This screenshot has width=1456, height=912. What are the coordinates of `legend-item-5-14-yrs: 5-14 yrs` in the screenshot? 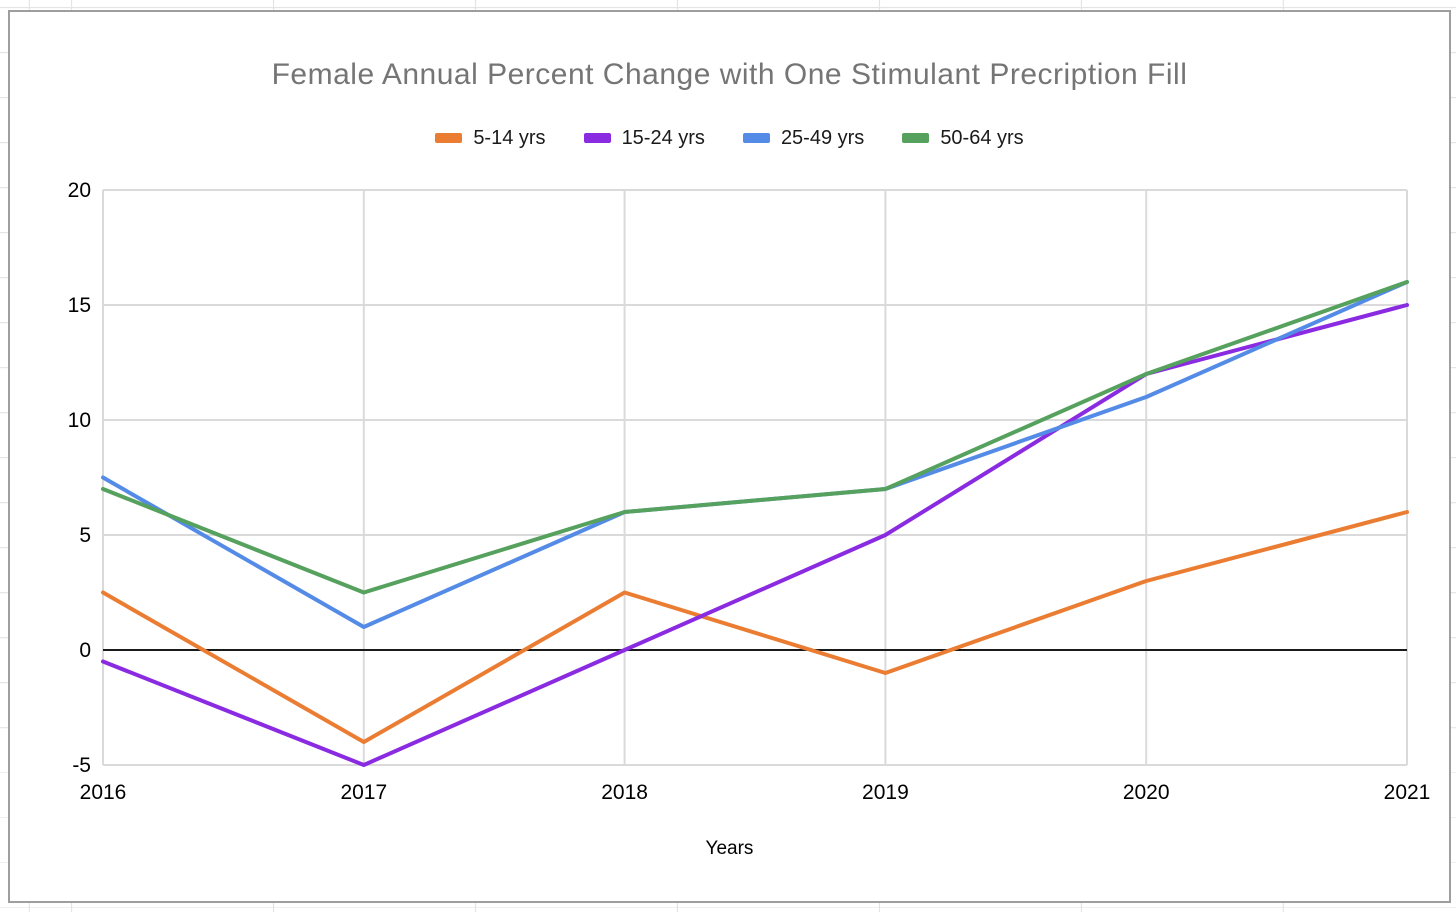 It's located at (490, 138).